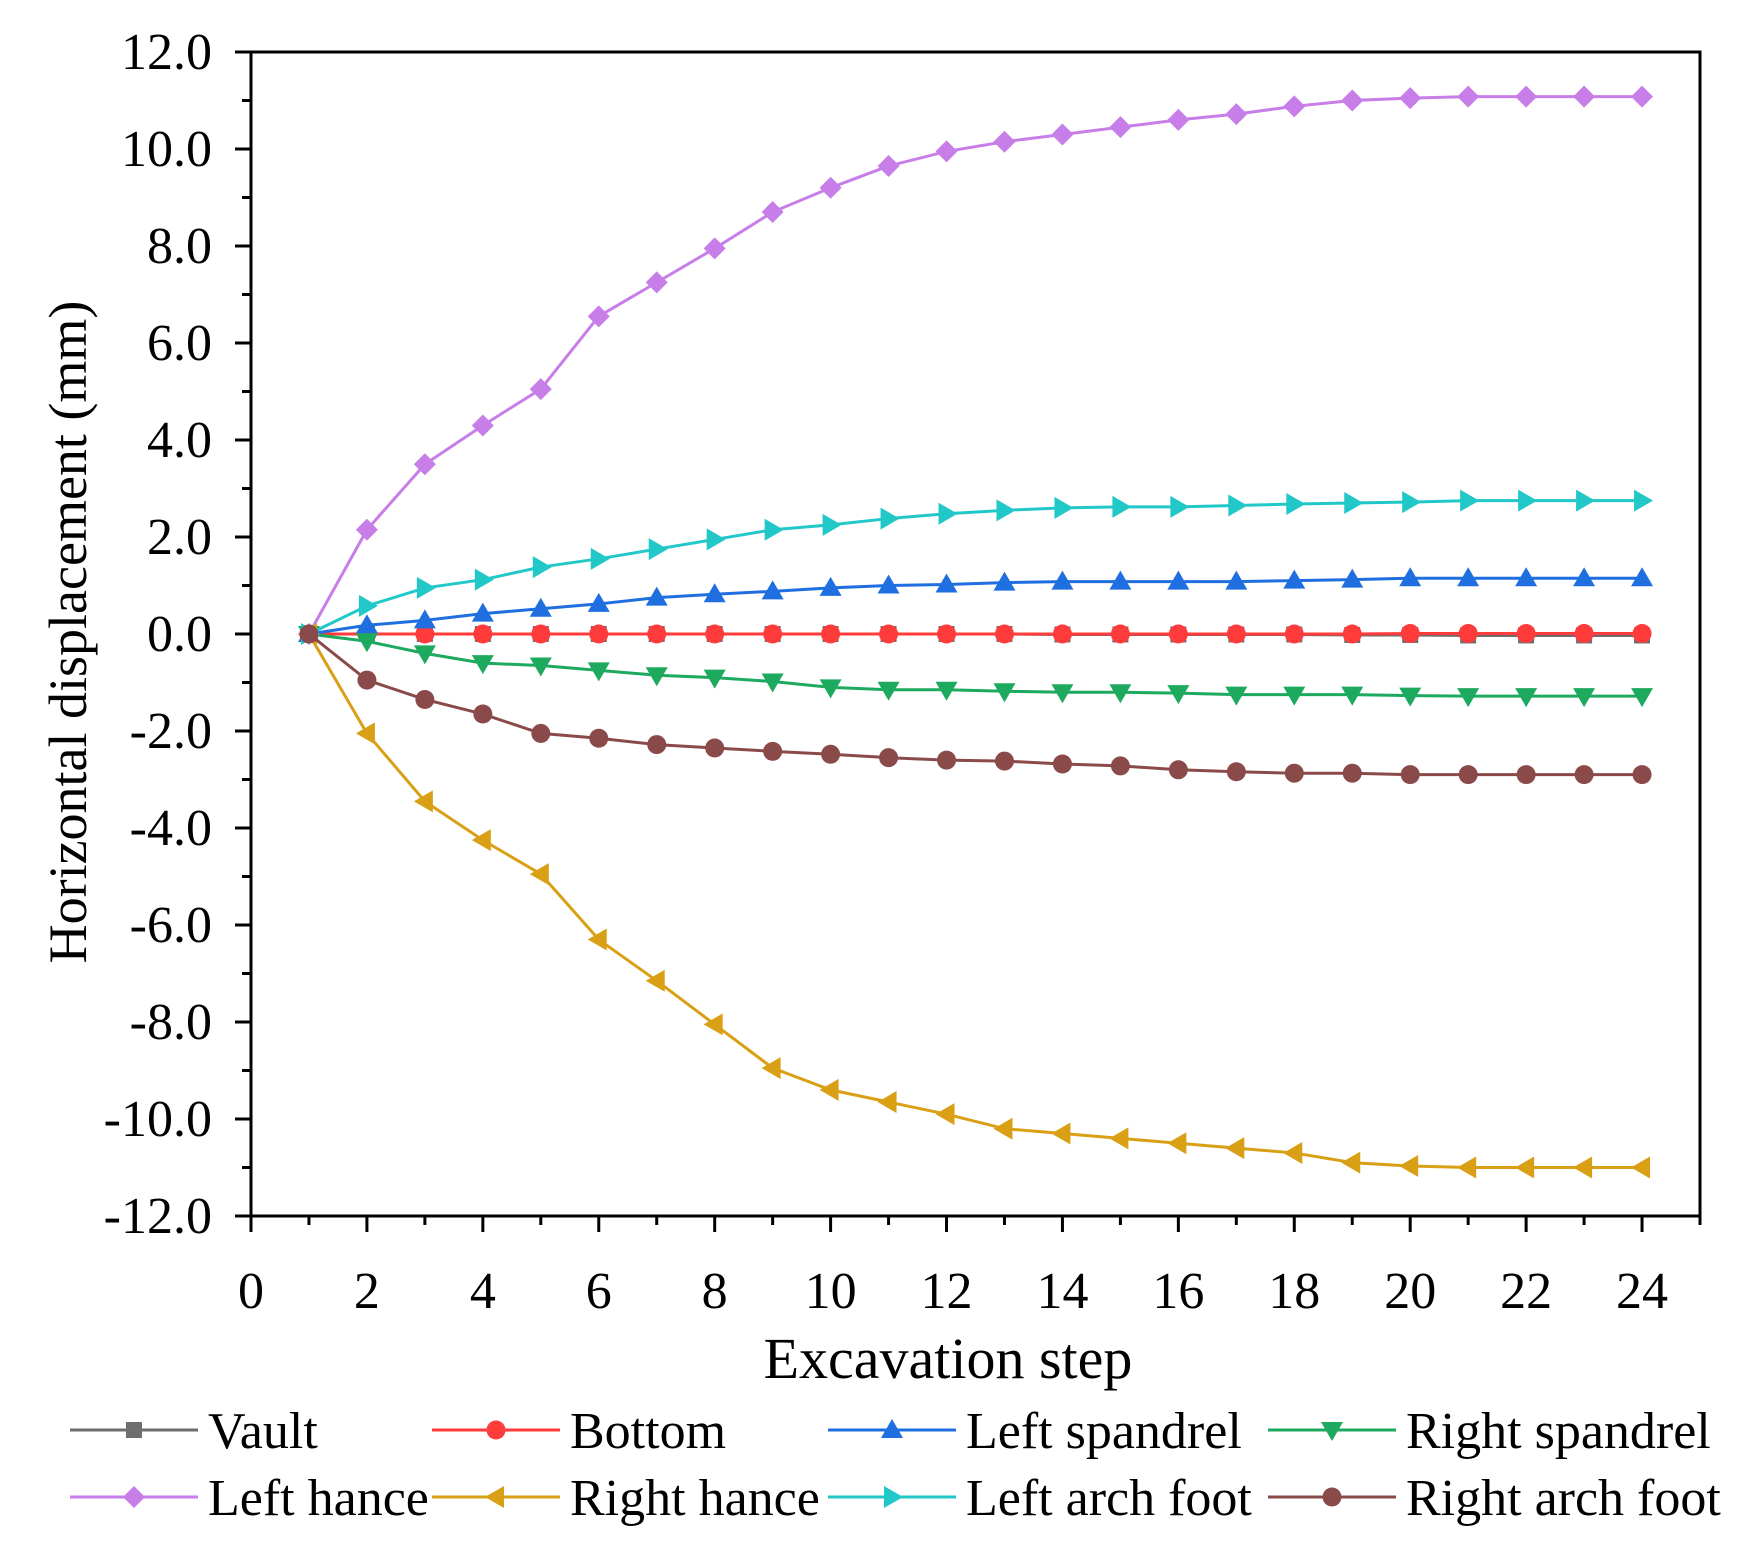  Describe the element at coordinates (1410, 1291) in the screenshot. I see `x-tick-label: 20` at that location.